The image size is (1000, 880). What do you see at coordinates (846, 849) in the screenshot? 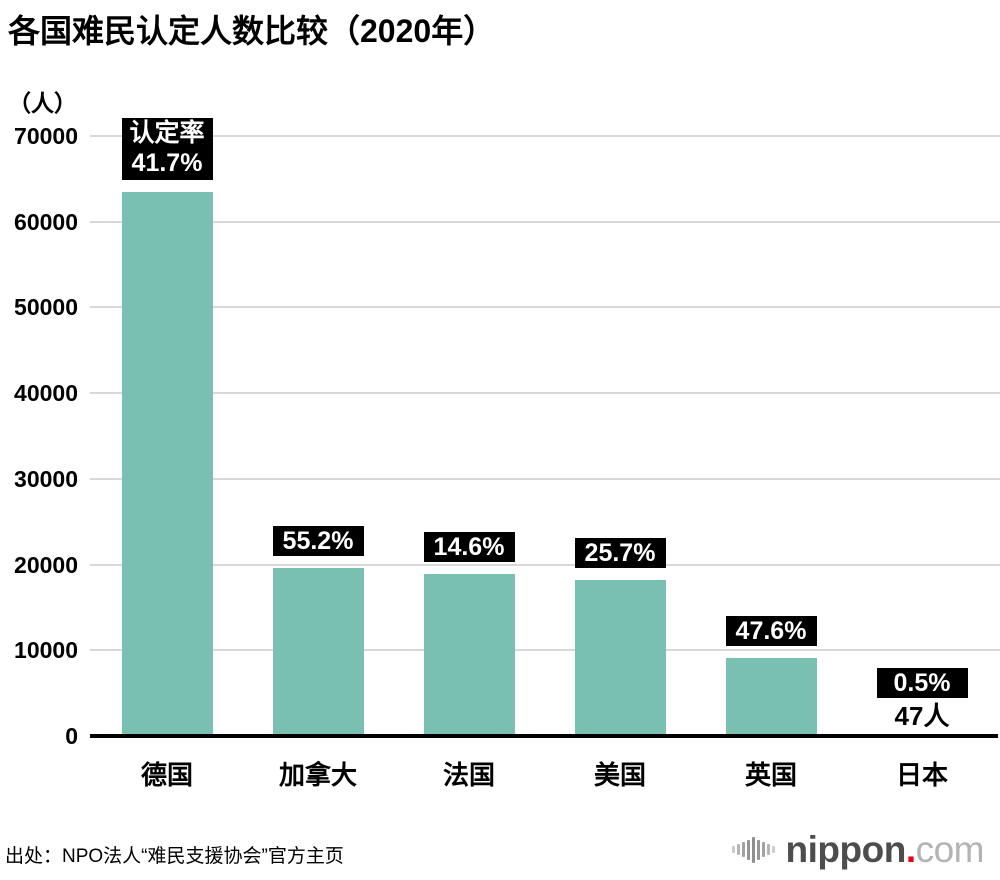
I see `logo-brand: nippon` at bounding box center [846, 849].